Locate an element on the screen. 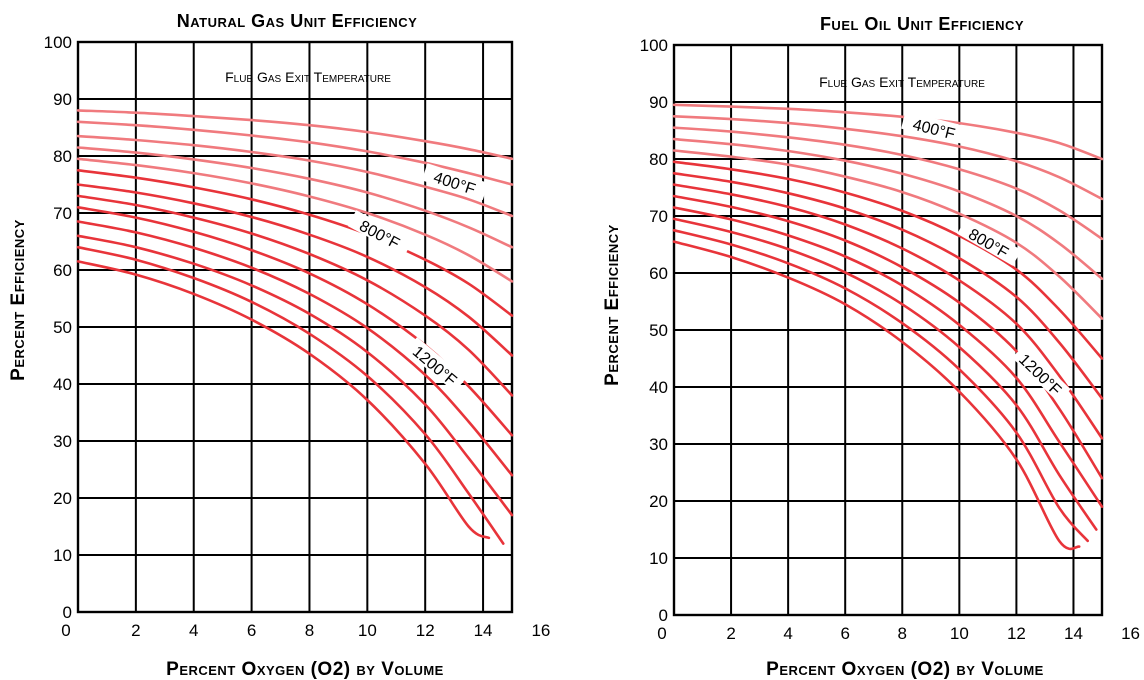  chart-subtitle: Flue Gas Exit Temperature is located at coordinates (308, 77).